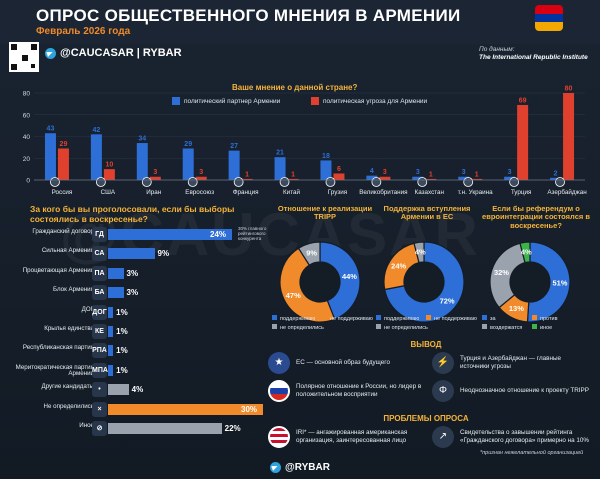  I want to click on vote-note: 30% главного рейтингового конкурента, so click(252, 233).